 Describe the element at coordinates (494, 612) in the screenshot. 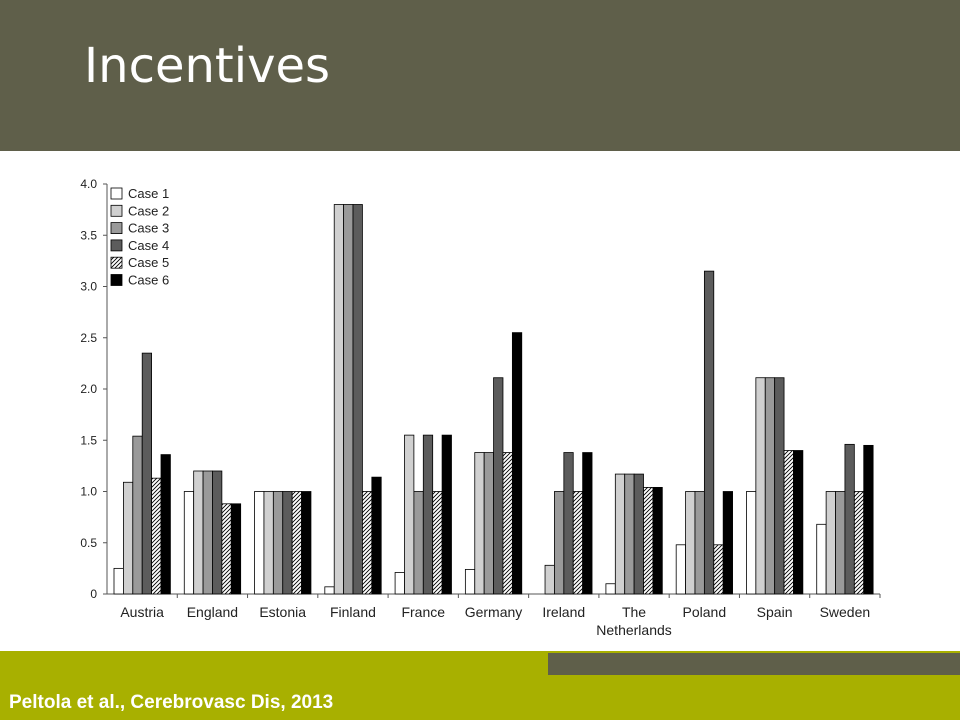

I see `x-tick-label: Germany` at that location.